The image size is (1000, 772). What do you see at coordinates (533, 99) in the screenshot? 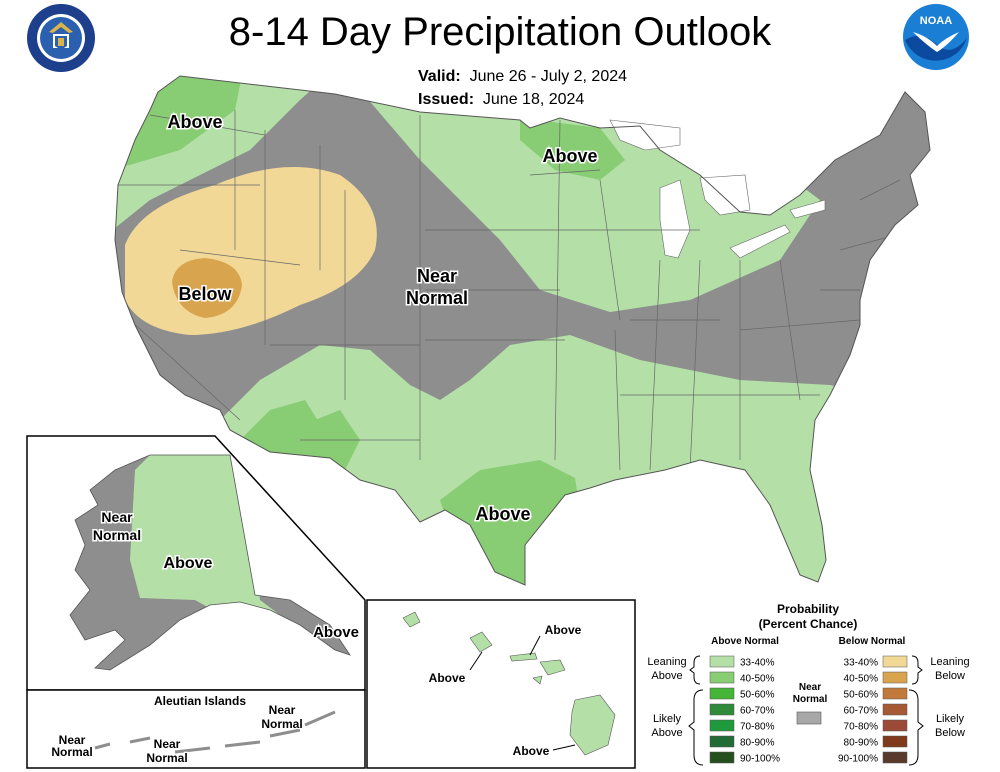
I see `issued-date: June 18, 2024` at bounding box center [533, 99].